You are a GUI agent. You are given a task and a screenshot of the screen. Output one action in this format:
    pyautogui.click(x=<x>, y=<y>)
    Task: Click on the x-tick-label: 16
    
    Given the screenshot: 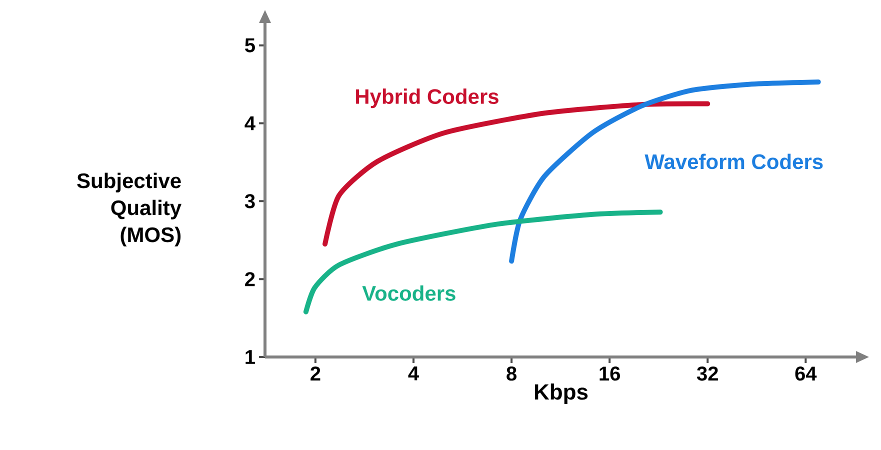 What is the action you would take?
    pyautogui.click(x=610, y=373)
    